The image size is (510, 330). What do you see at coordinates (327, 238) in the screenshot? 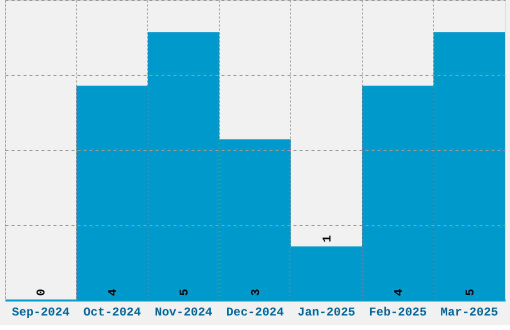
I see `data-label: 1` at bounding box center [327, 238].